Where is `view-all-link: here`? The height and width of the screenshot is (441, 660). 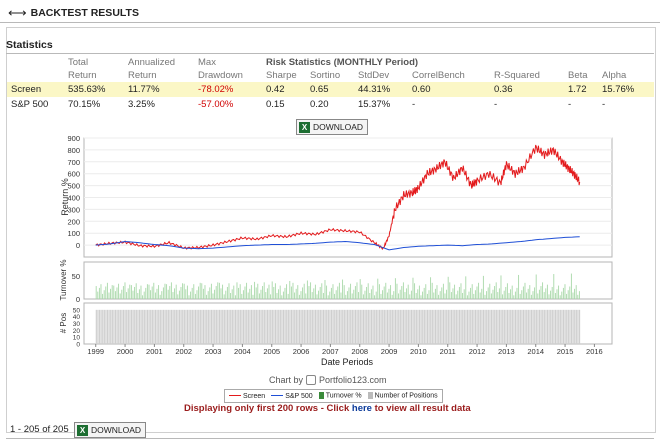 view-all-link: here is located at coordinates (361, 408).